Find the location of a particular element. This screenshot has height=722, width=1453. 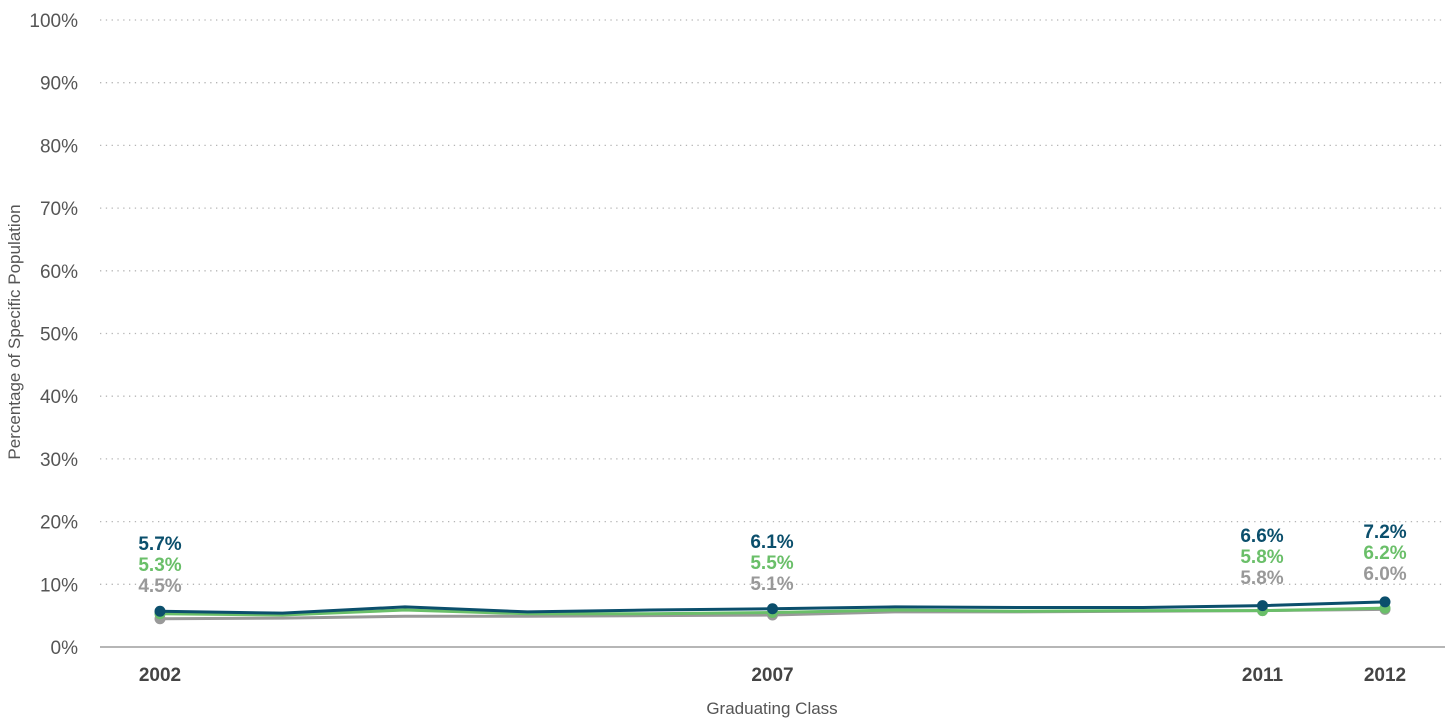

data-label: 5.7% is located at coordinates (159, 544).